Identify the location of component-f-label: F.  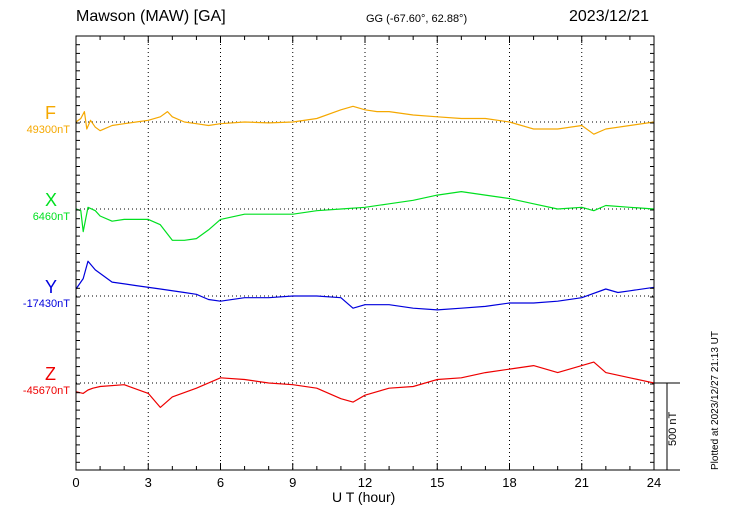
(50, 113).